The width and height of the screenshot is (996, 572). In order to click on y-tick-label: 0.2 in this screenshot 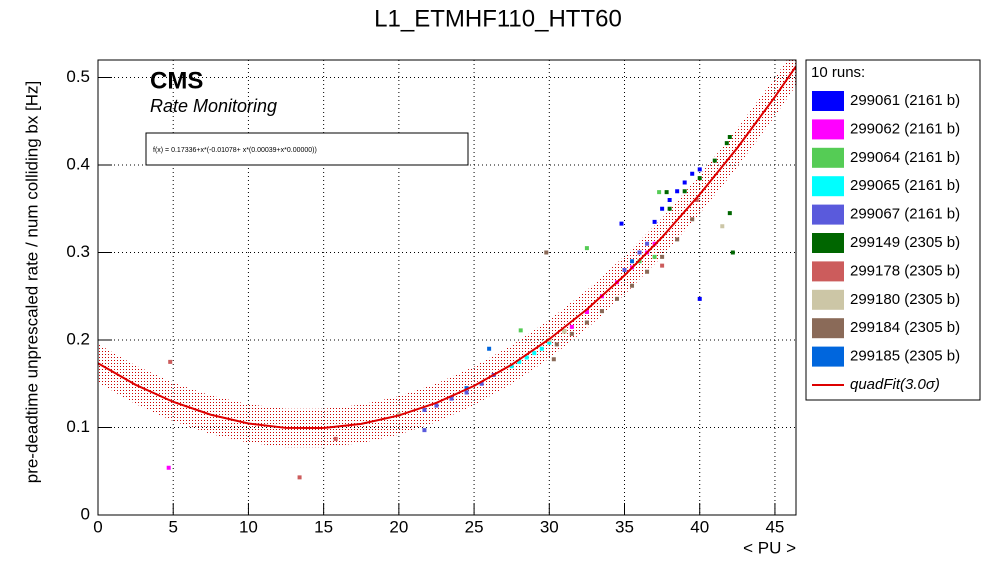, I will do `click(78, 338)`.